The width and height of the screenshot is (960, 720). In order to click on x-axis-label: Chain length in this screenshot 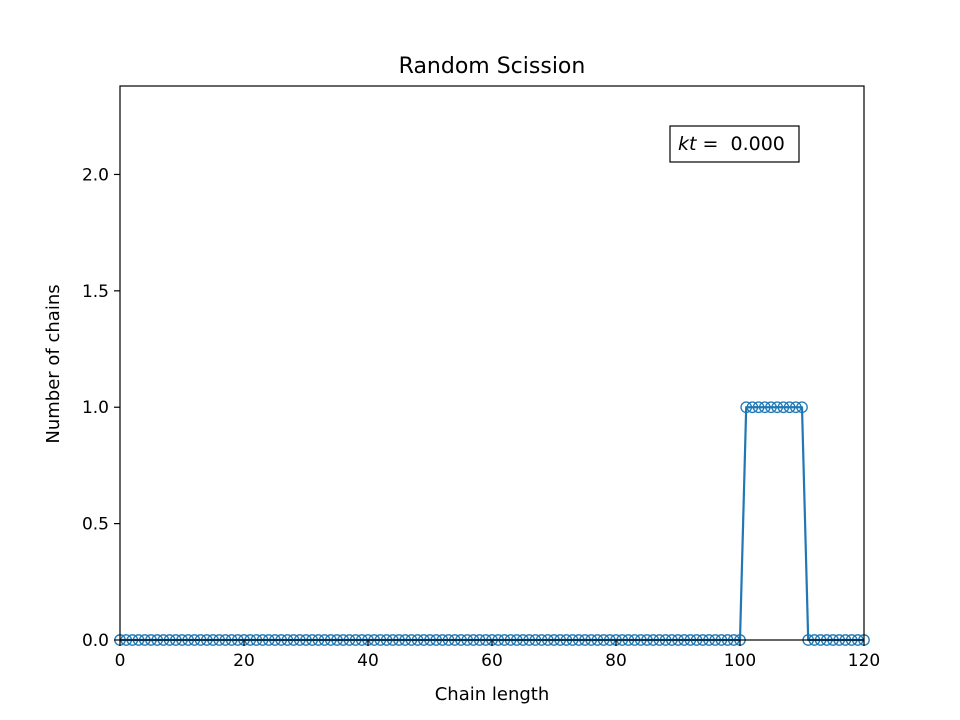, I will do `click(492, 694)`.